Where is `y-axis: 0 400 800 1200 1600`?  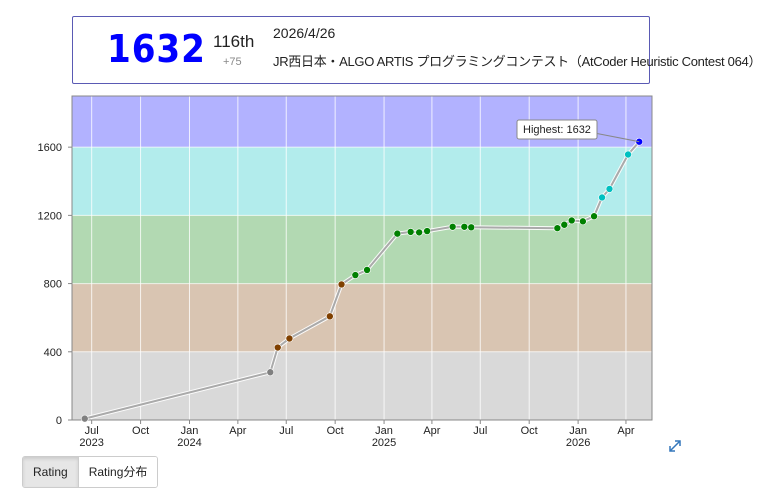 y-axis: 0 400 800 1200 1600 is located at coordinates (55, 284).